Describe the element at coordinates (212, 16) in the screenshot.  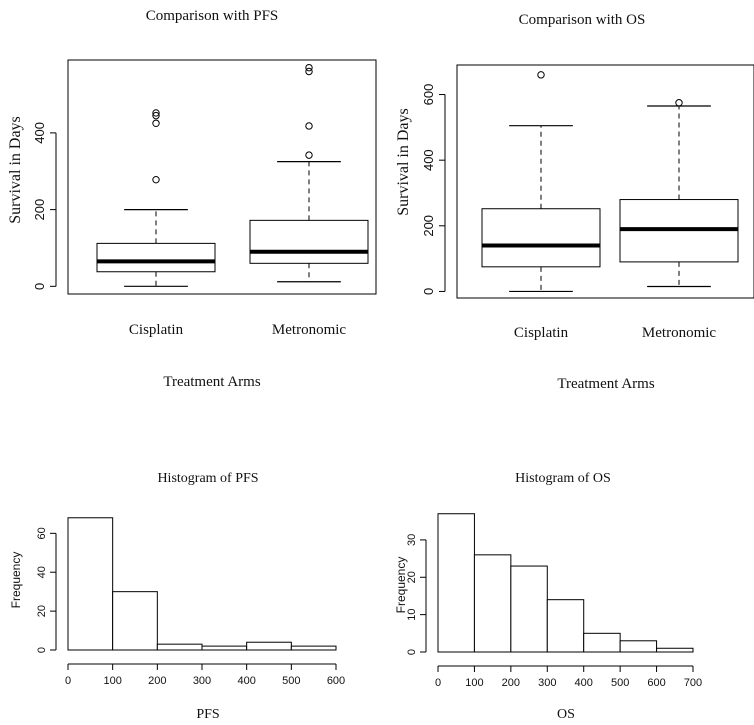
I see `pfs-boxplot-title: Comparison with PFS` at that location.